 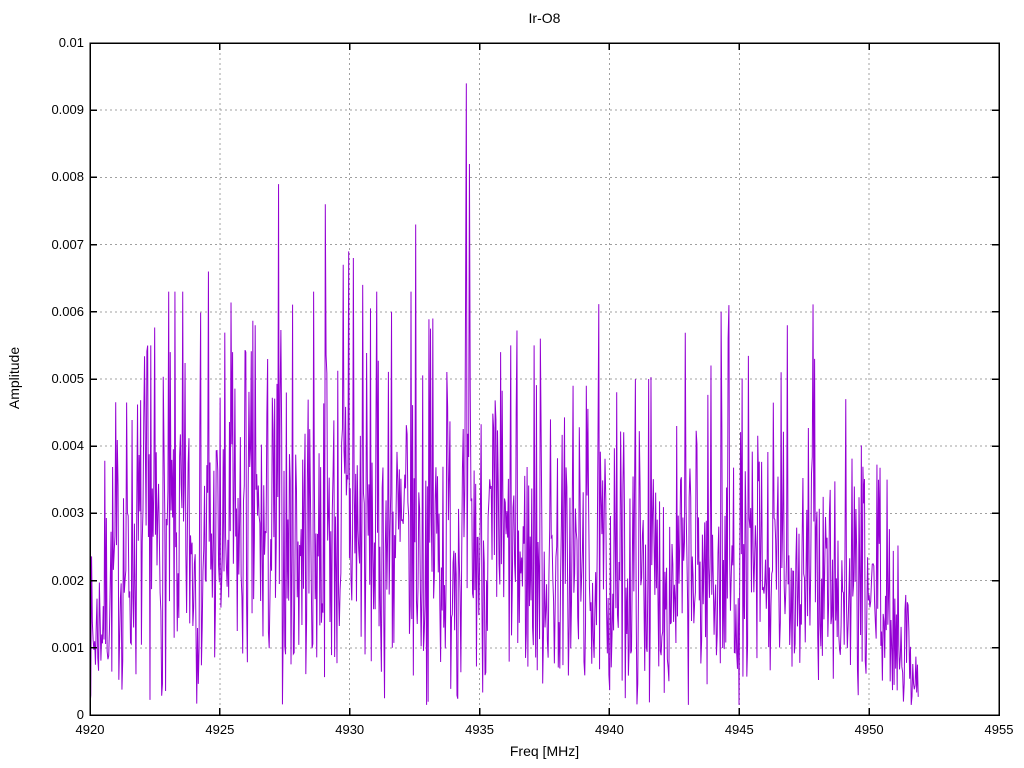 I want to click on x-tick-label: 4945, so click(x=739, y=729).